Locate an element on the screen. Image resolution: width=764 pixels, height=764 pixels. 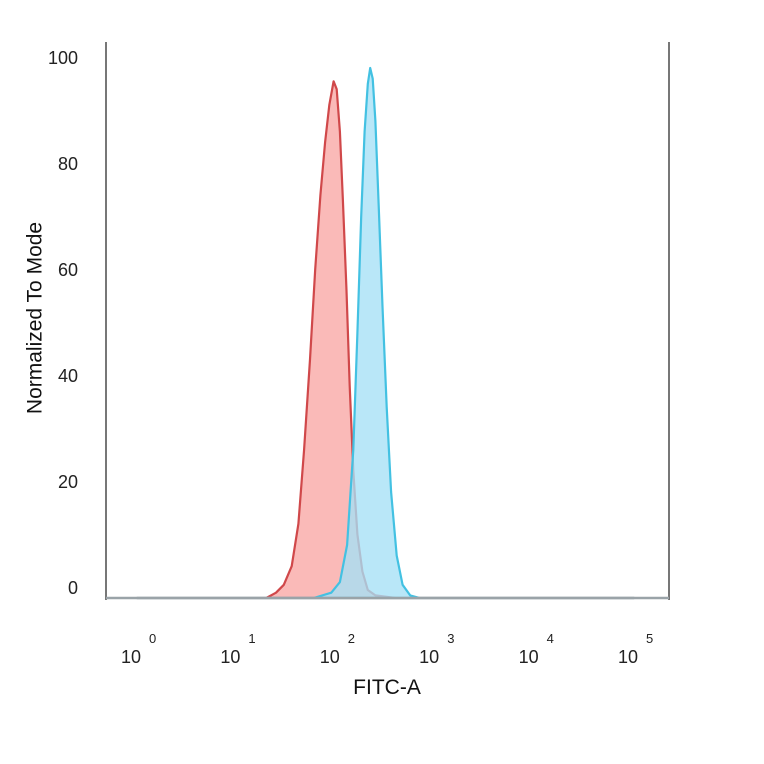
x-tick-exponent: 1 is located at coordinates (251, 638).